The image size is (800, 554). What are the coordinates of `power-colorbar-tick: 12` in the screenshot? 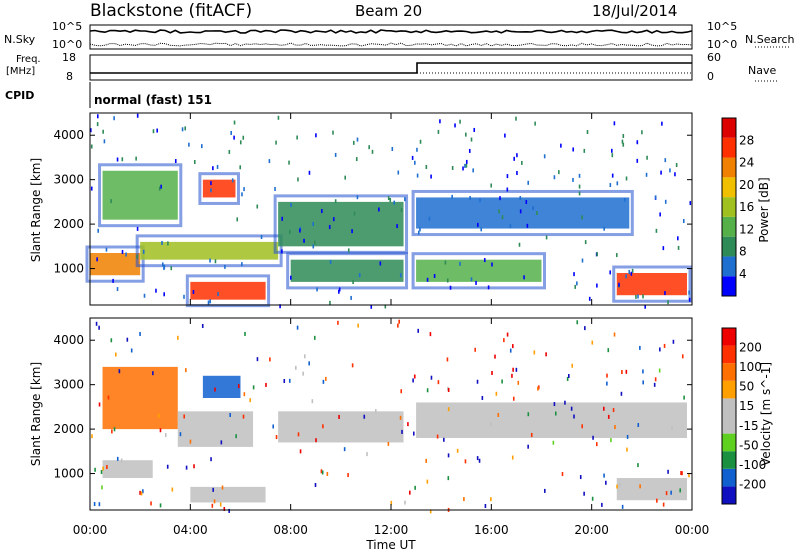 It's located at (746, 229).